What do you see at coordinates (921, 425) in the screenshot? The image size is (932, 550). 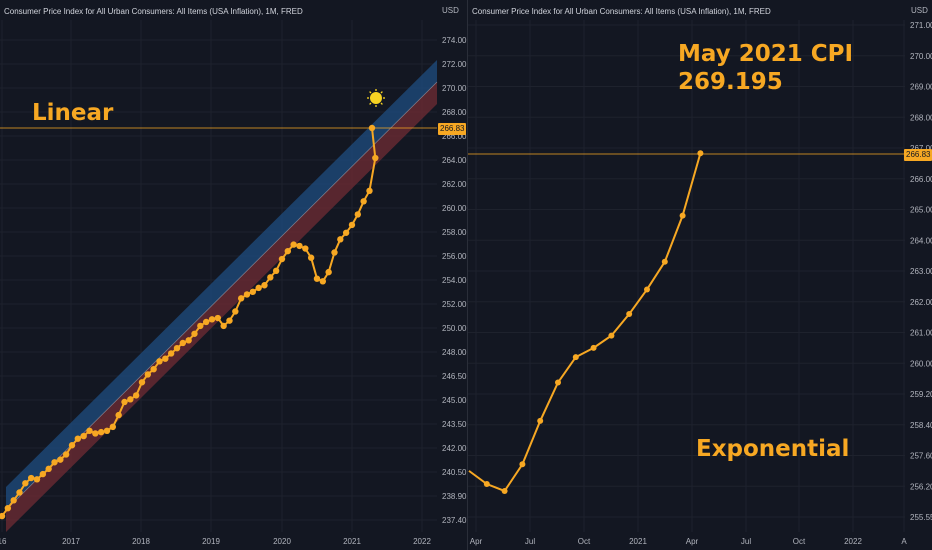 I see `y-tick-label: 258.40` at bounding box center [921, 425].